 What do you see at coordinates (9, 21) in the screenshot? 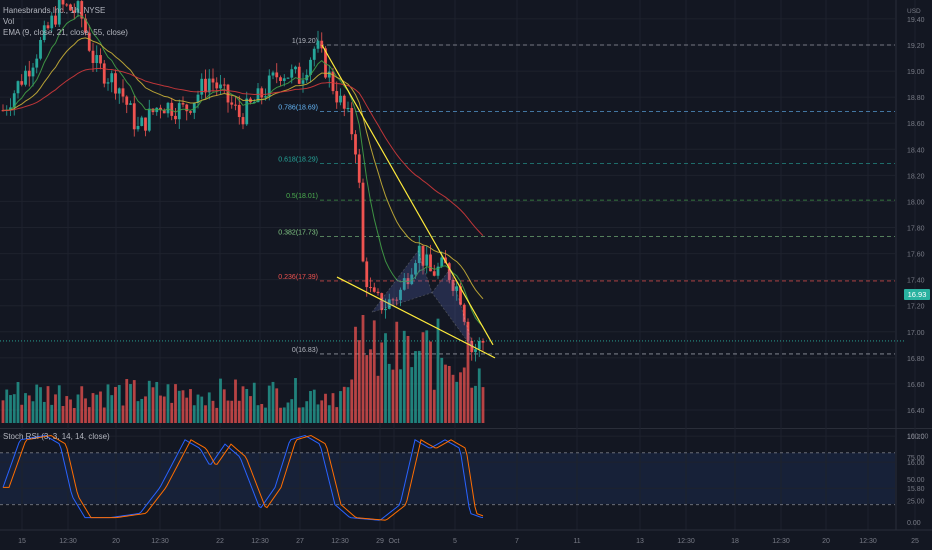
I see `volume-legend: Vol` at bounding box center [9, 21].